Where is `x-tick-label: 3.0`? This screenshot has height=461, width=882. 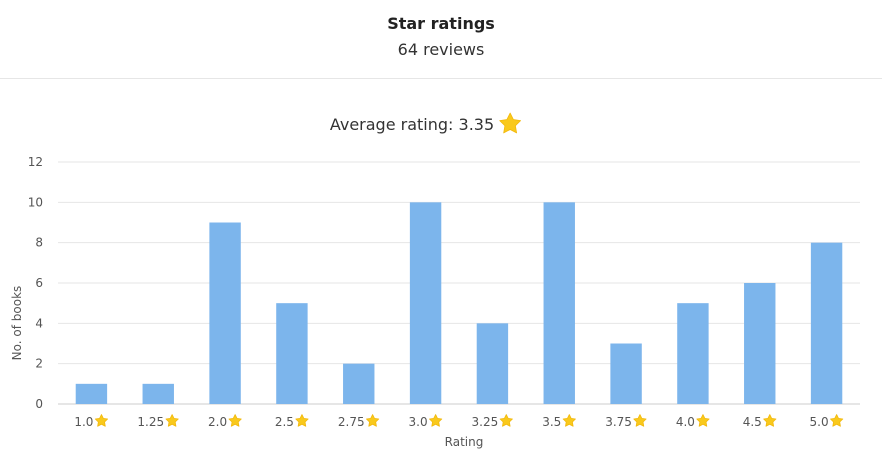
x-tick-label: 3.0 is located at coordinates (418, 422).